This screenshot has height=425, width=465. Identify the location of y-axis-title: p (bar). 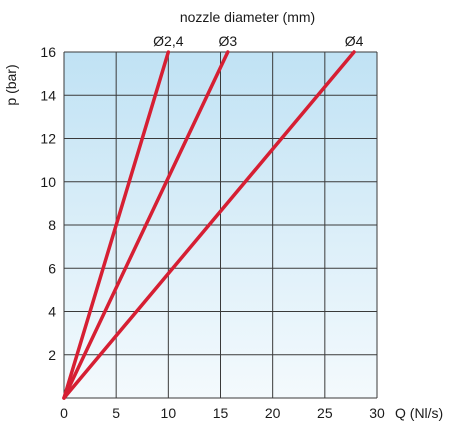
(11, 84).